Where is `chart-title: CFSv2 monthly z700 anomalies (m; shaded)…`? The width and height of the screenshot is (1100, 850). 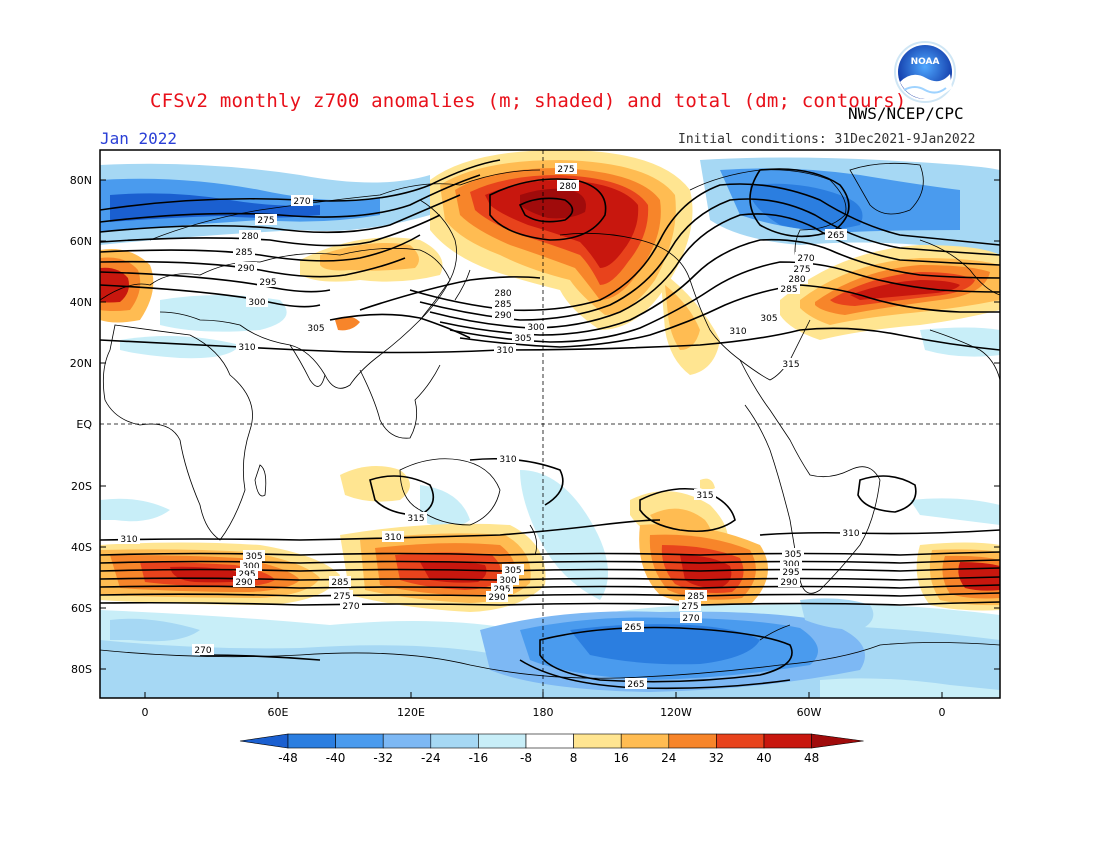
chart-title: CFSv2 monthly z700 anomalies (m; shaded)… is located at coordinates (528, 101).